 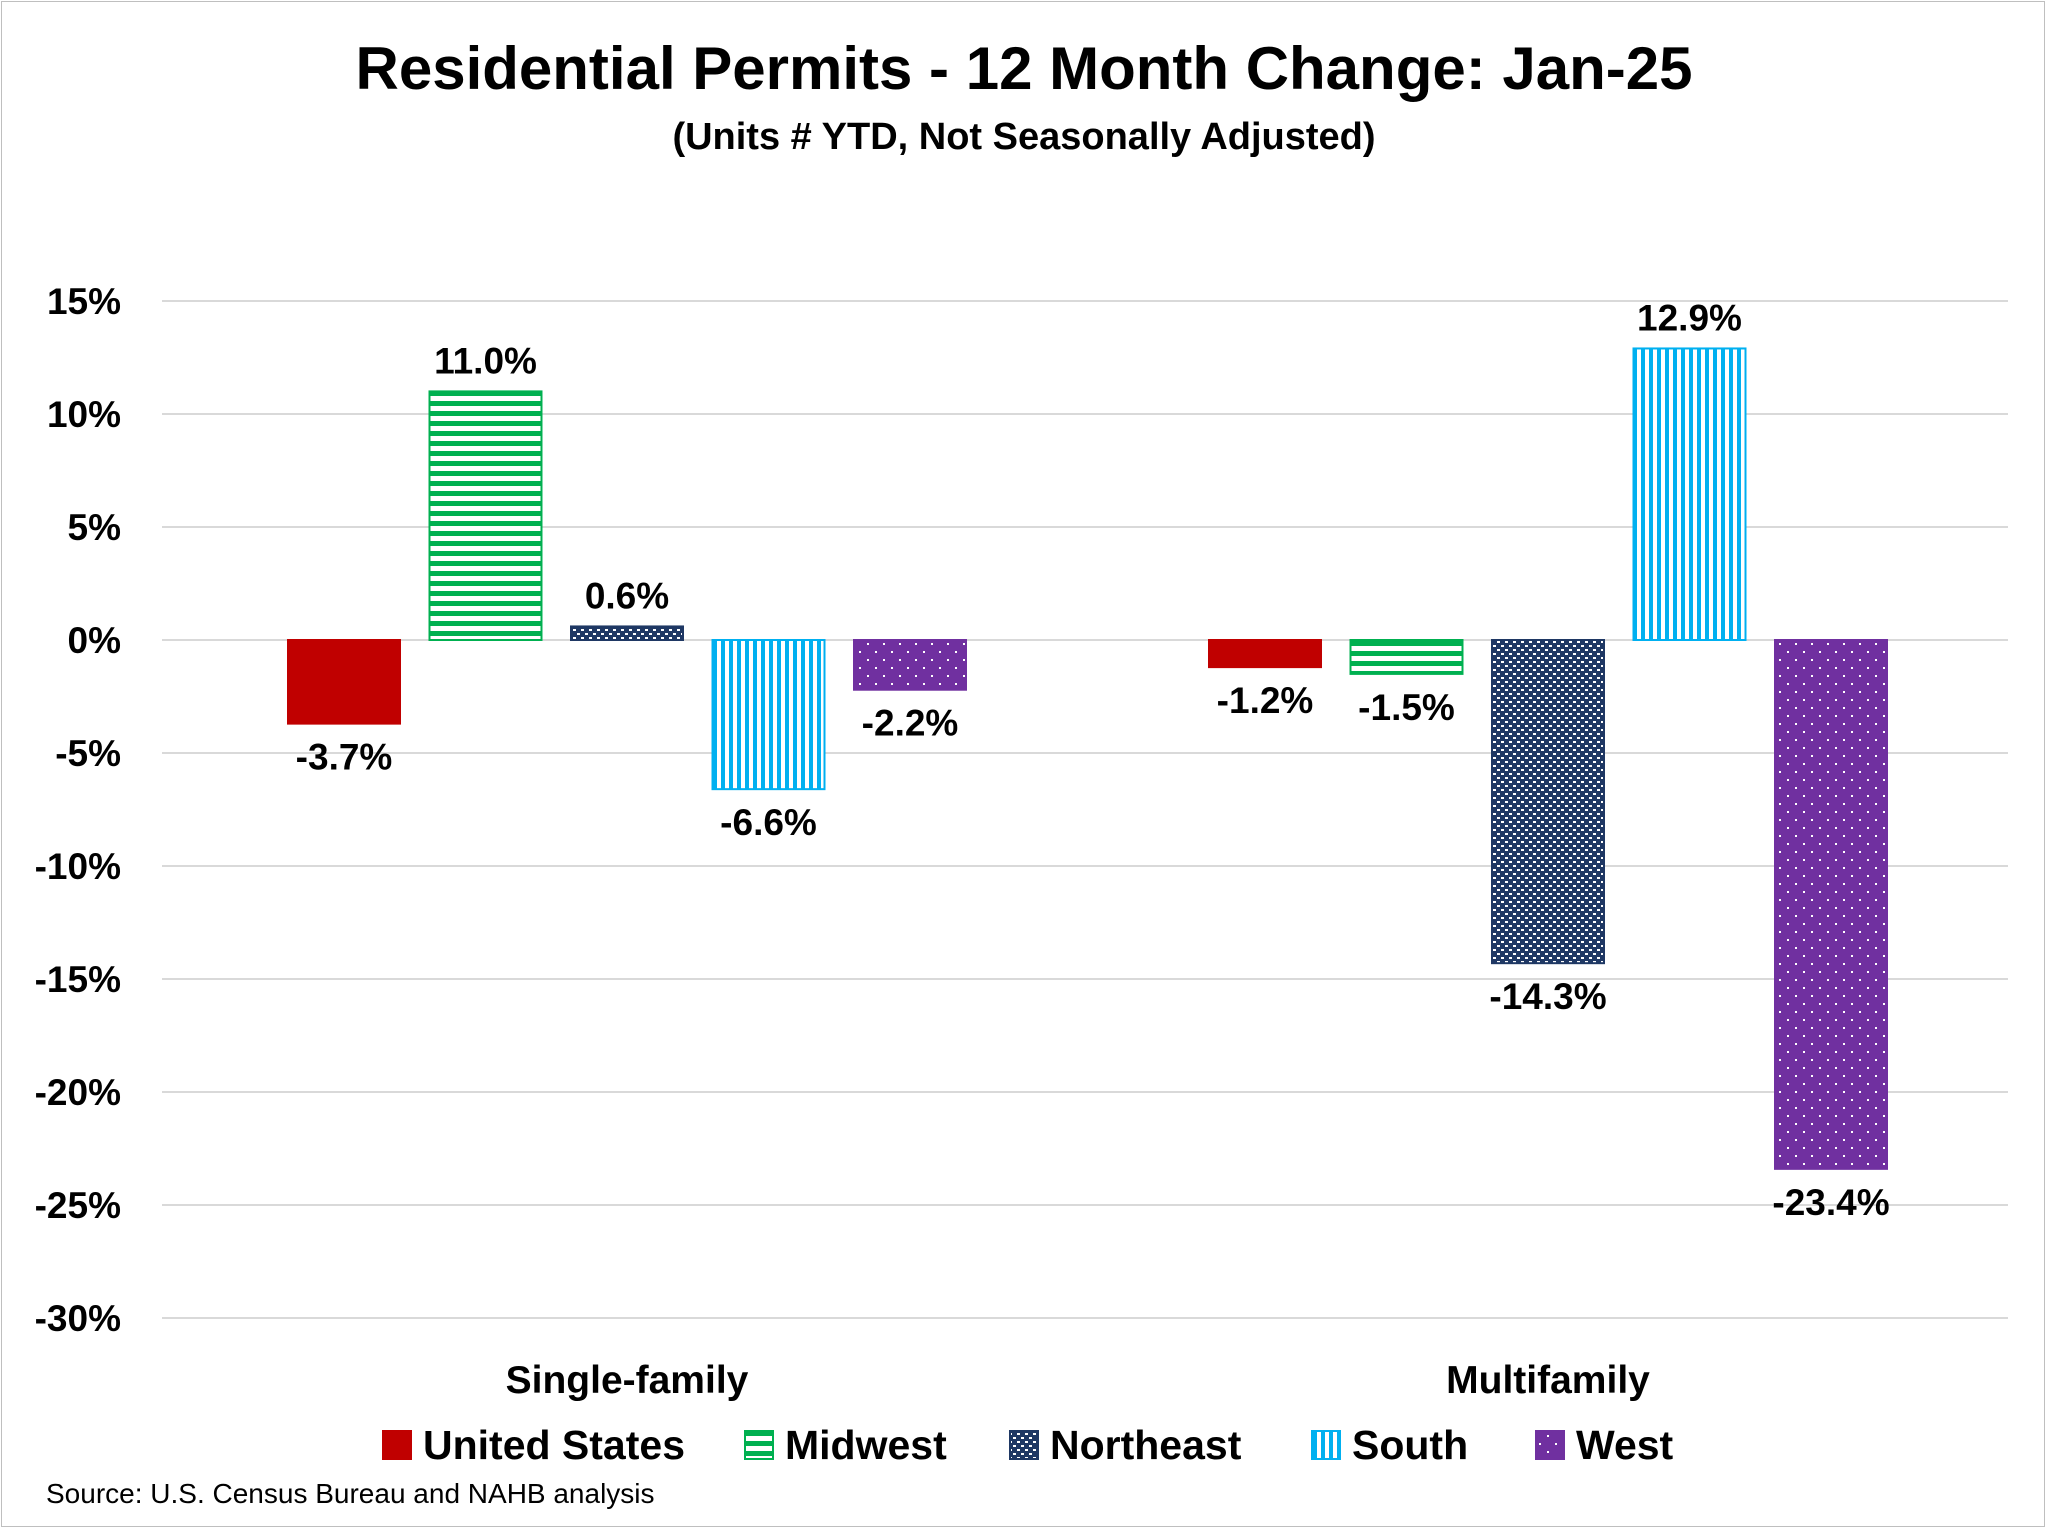 I want to click on data-label-northeast-single-family: 0.6%, so click(x=627, y=595).